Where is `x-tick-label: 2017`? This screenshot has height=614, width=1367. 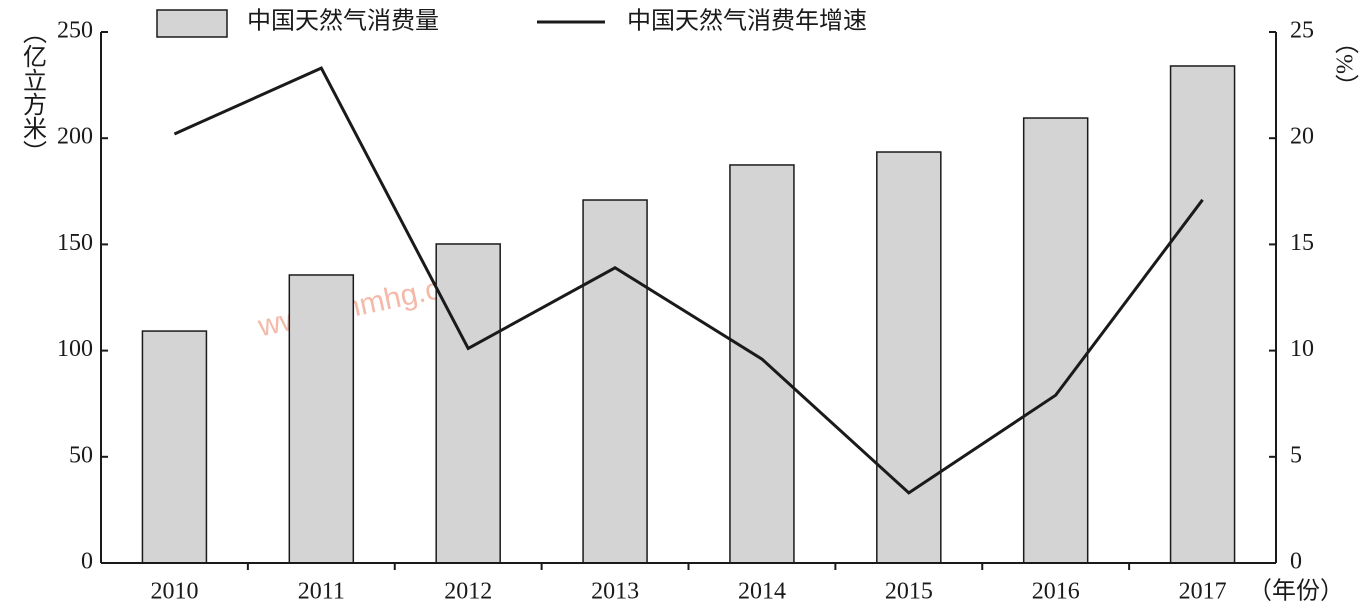
x-tick-label: 2017 is located at coordinates (1203, 592).